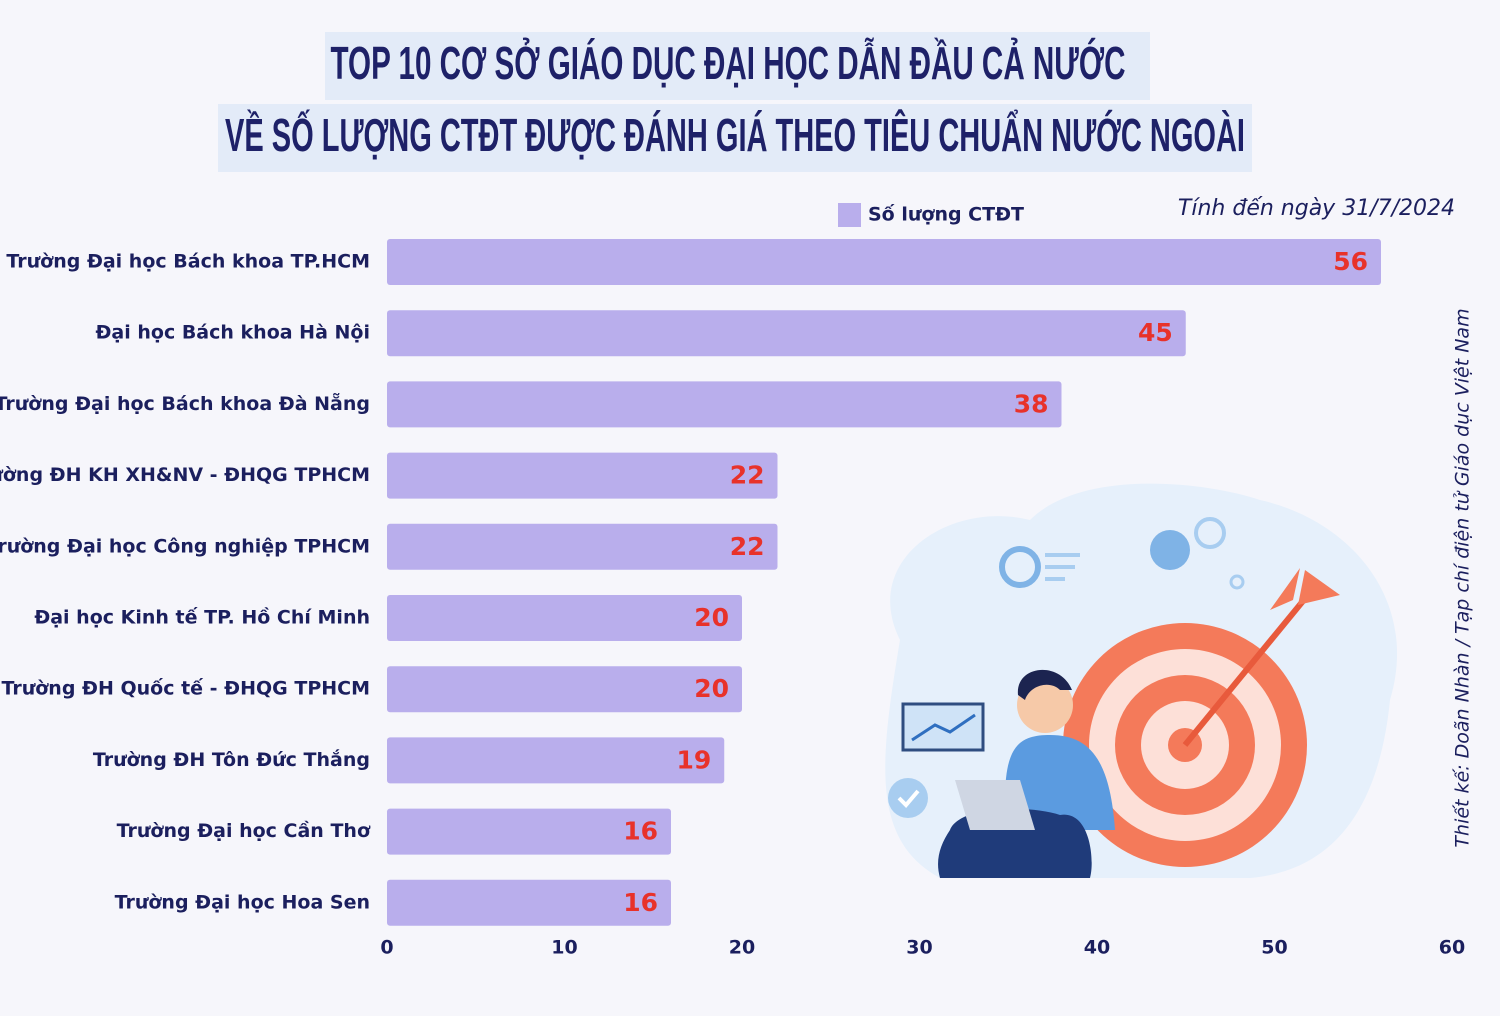 This screenshot has width=1500, height=1016. What do you see at coordinates (1316, 208) in the screenshot?
I see `note: Tính đến ngày 31/7/2024` at bounding box center [1316, 208].